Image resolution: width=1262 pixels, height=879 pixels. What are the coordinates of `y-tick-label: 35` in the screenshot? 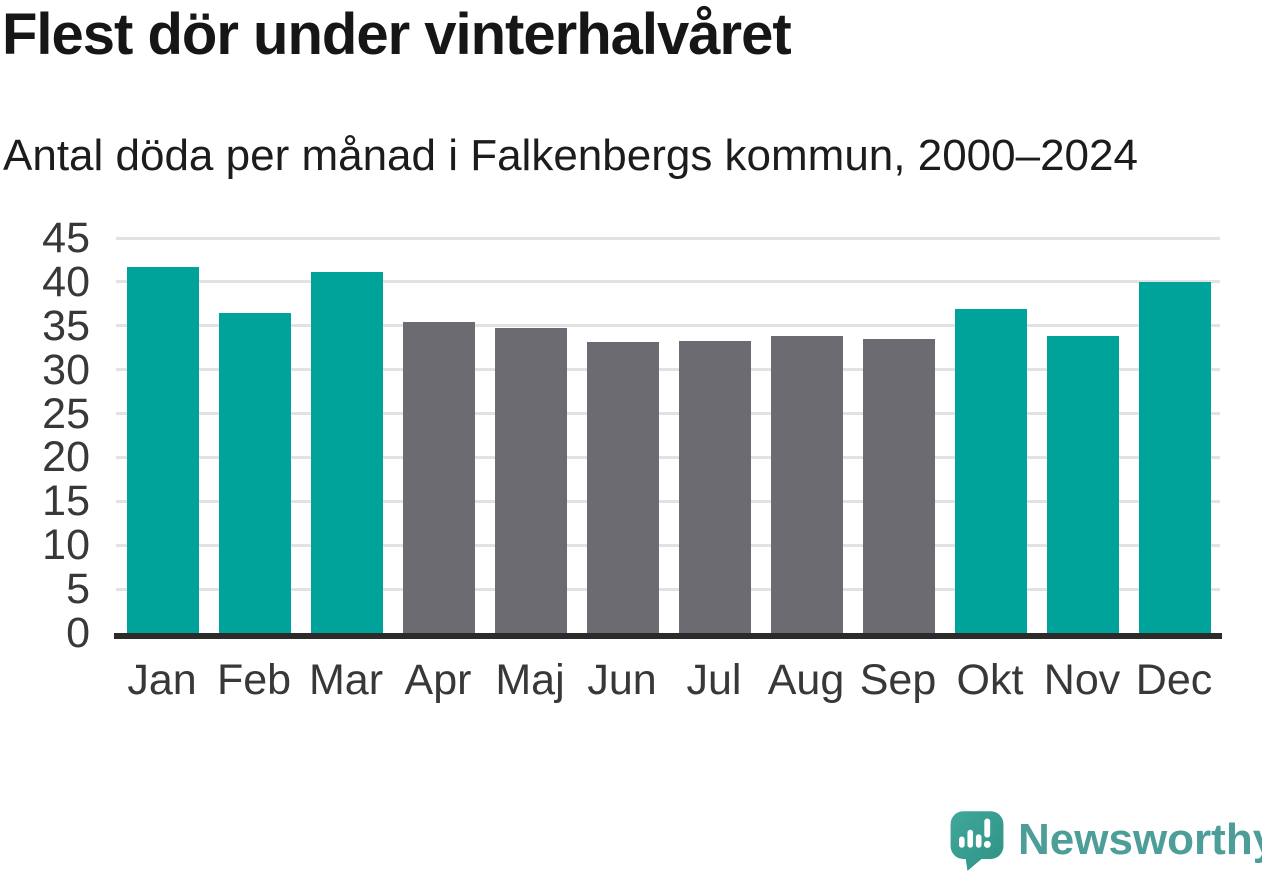 It's located at (66, 325).